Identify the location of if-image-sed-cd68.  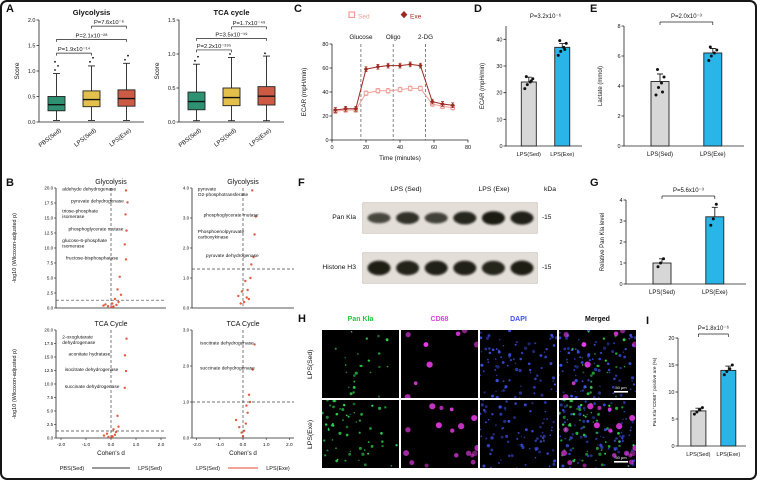
(439, 364).